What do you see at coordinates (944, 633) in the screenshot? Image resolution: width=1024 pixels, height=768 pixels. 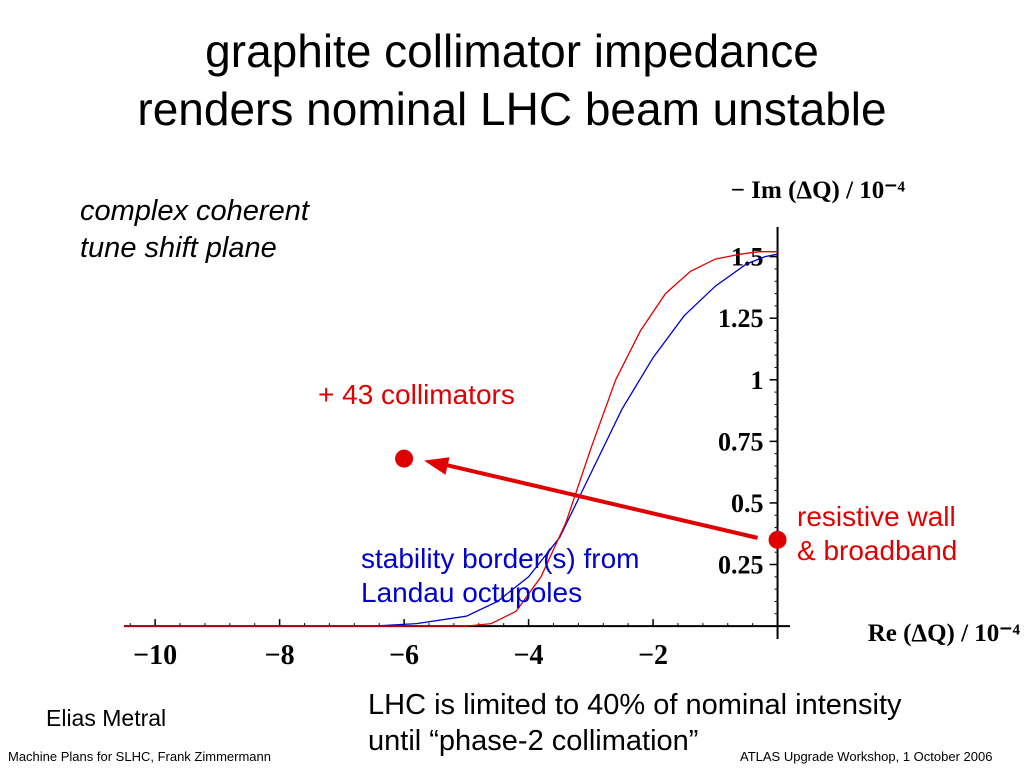 I see `x-axis-label: Re (ΔQ) / 10⁻⁴` at bounding box center [944, 633].